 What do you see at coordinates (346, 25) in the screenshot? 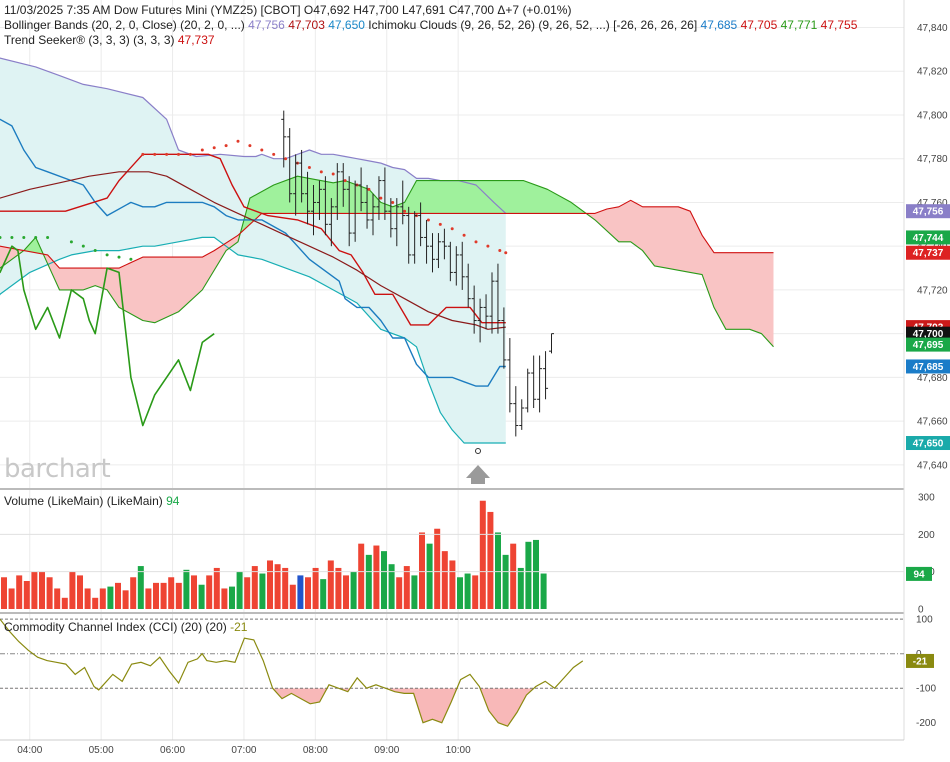
I see `bb-lower-value: 47,650` at bounding box center [346, 25].